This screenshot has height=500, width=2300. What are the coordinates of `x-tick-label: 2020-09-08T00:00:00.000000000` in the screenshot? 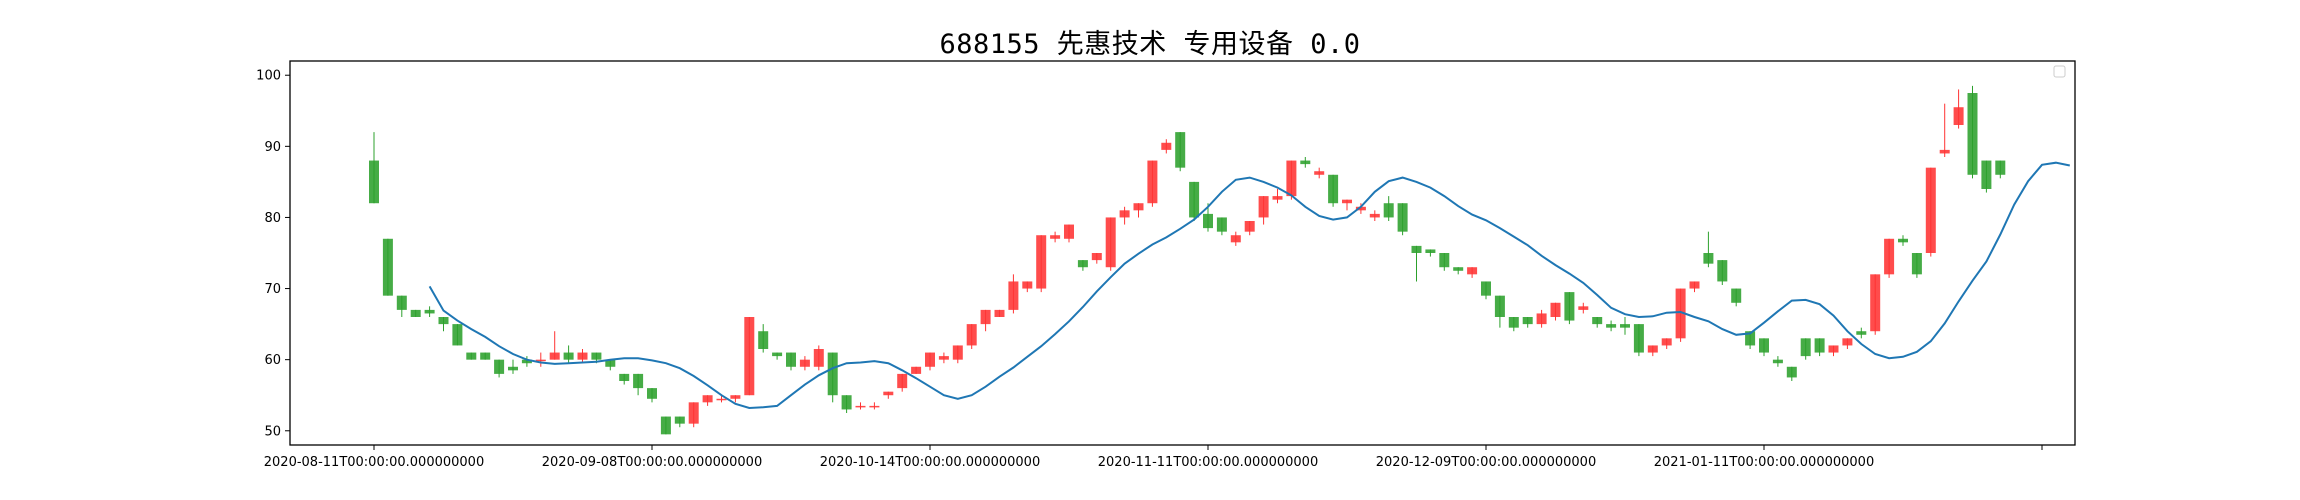 It's located at (652, 462).